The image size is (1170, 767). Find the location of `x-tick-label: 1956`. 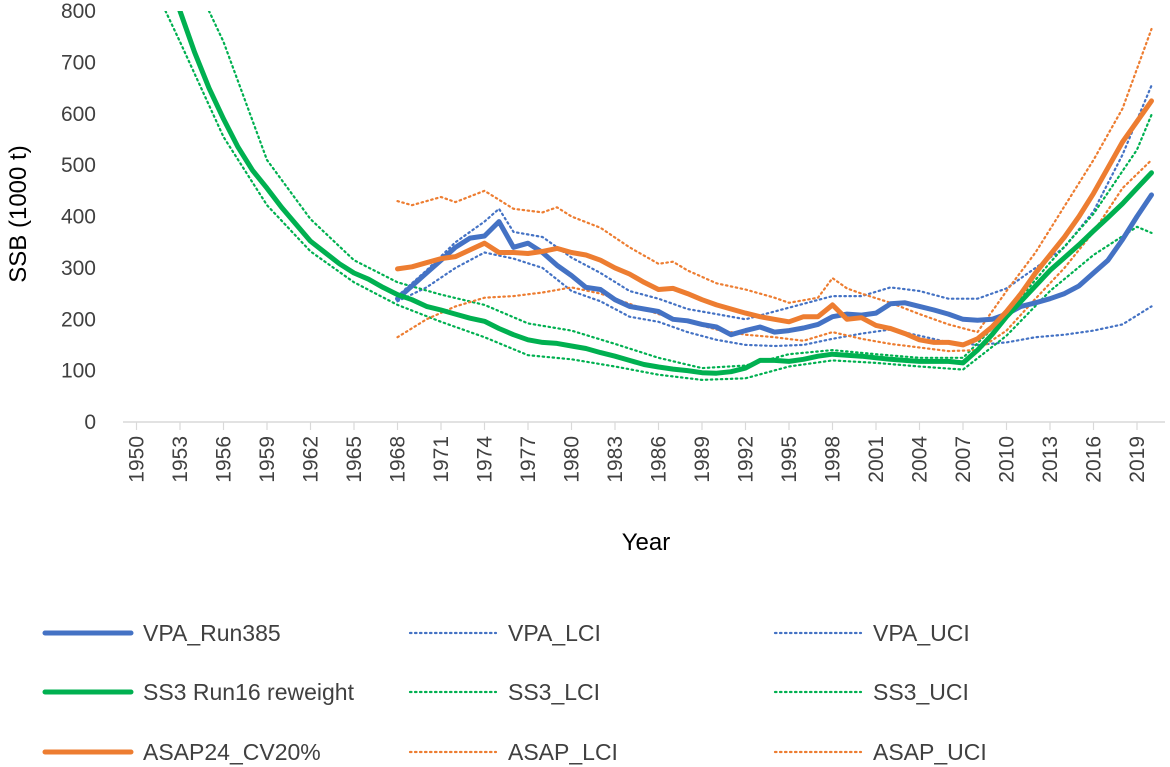

x-tick-label: 1956 is located at coordinates (224, 459).